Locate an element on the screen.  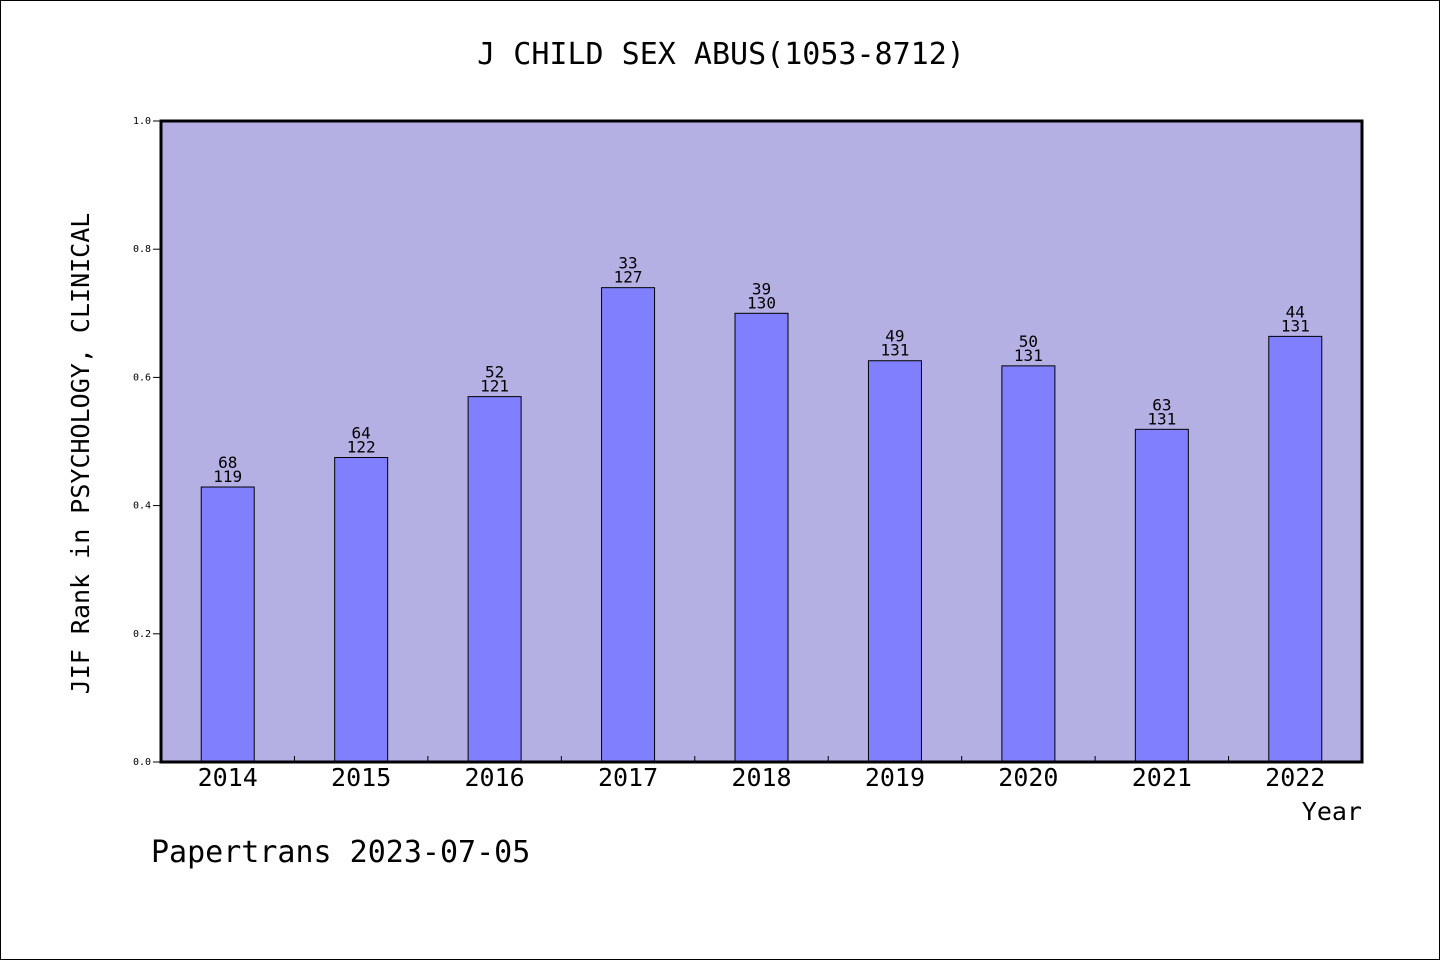
bar-label-rank: 49 is located at coordinates (894, 336).